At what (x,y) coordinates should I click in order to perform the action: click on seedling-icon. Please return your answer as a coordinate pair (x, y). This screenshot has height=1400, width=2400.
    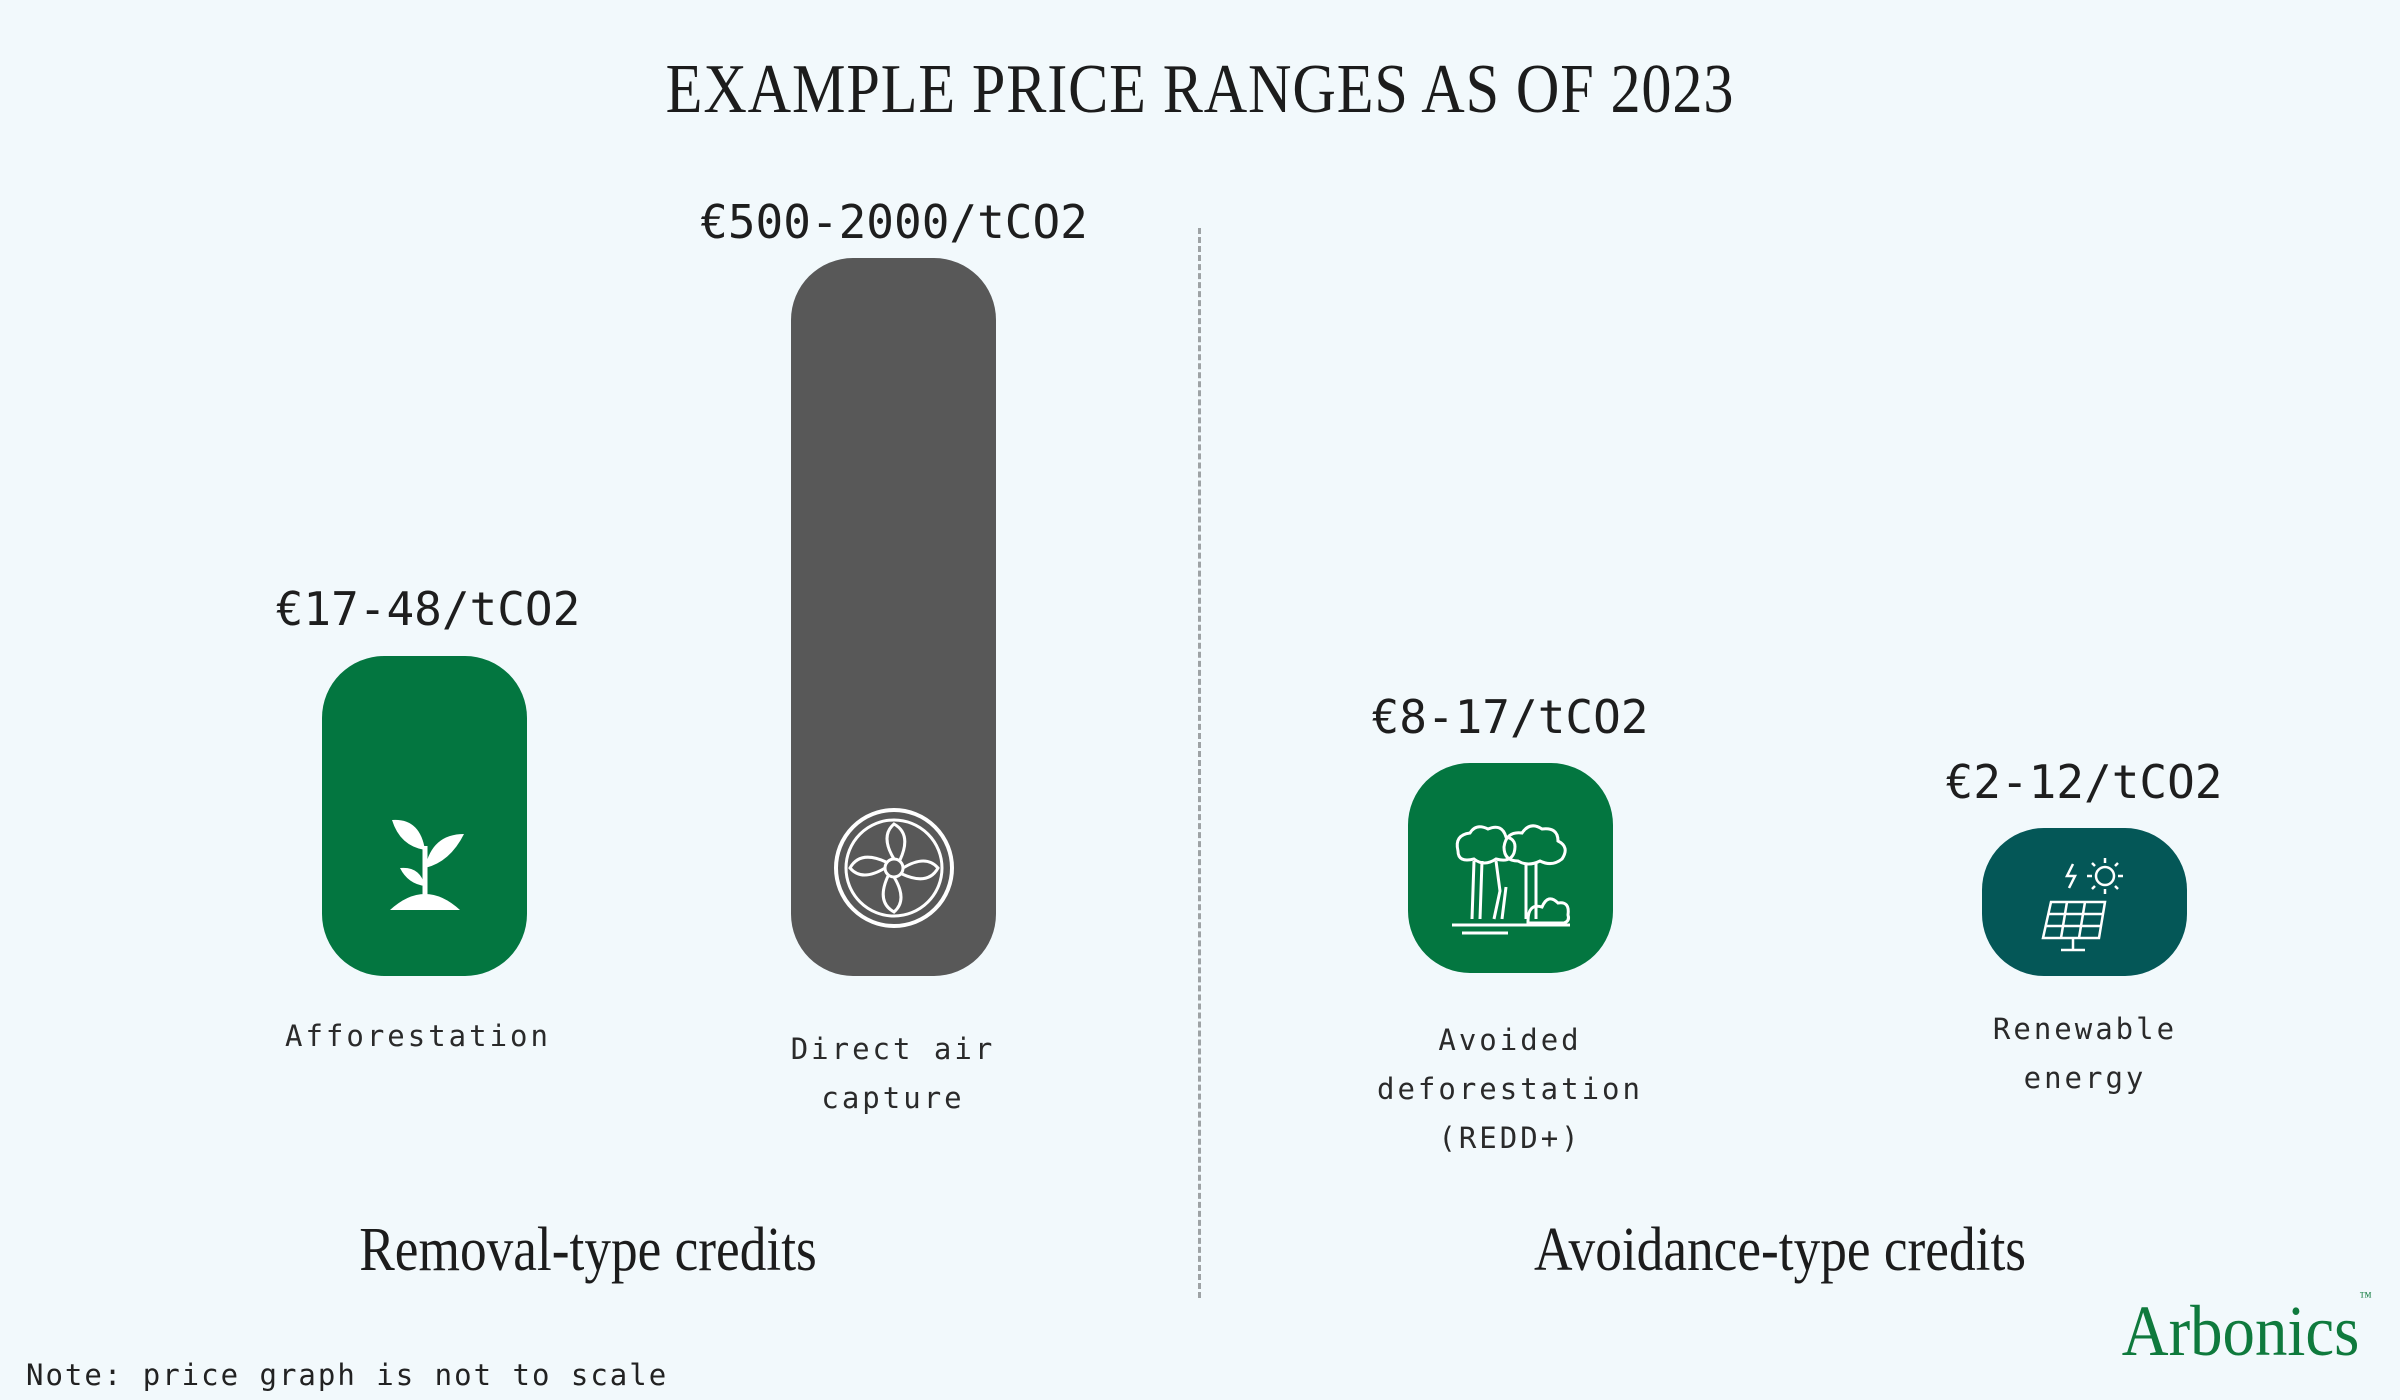
    Looking at the image, I should click on (426, 864).